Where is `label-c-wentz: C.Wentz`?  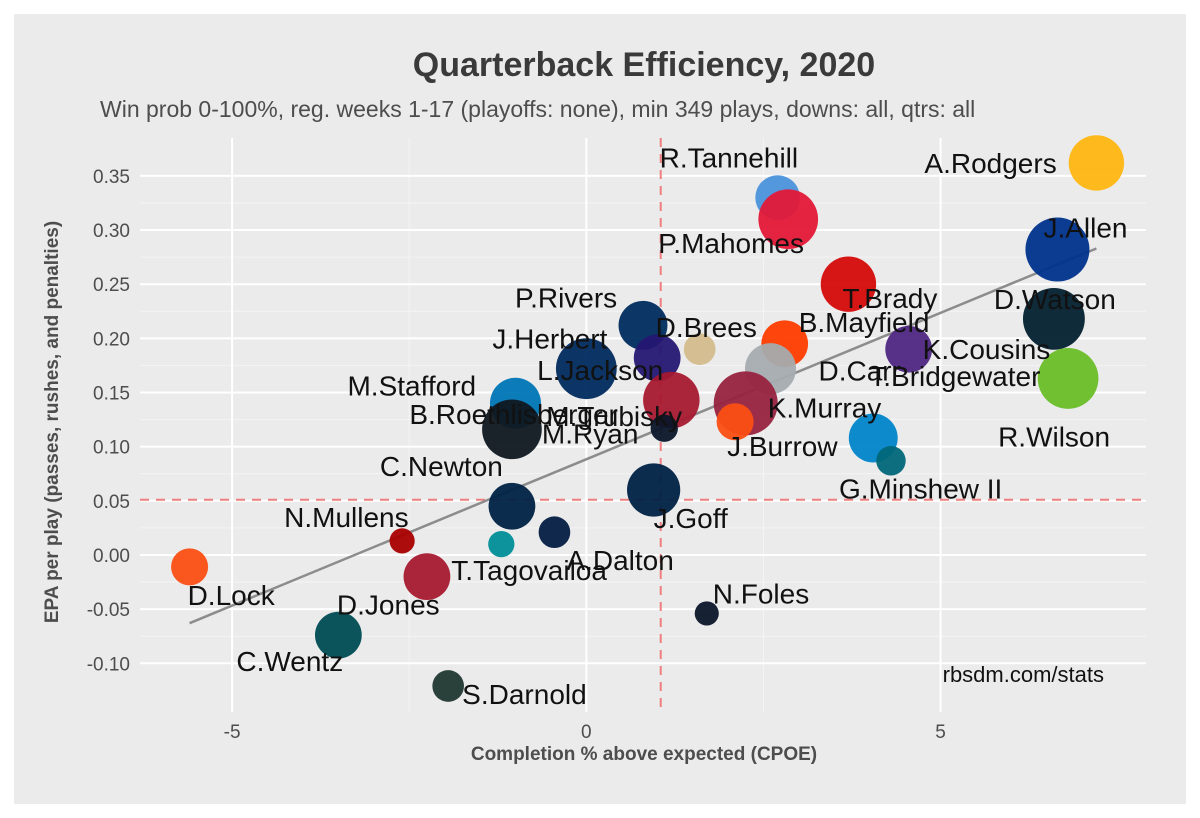 label-c-wentz: C.Wentz is located at coordinates (289, 661).